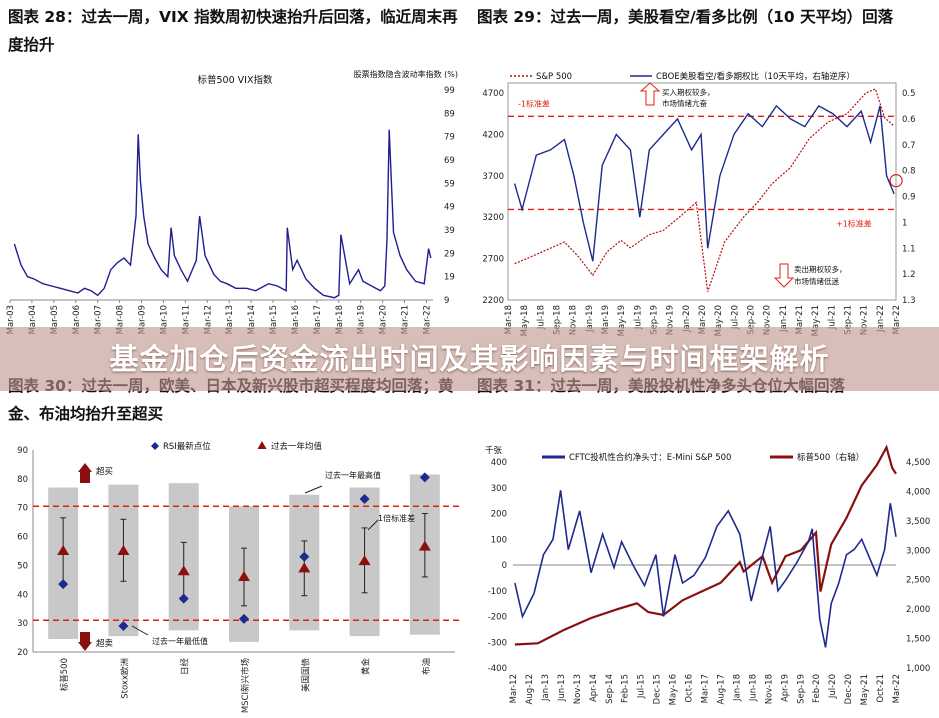  Describe the element at coordinates (784, 319) in the screenshot. I see `x-tick-label: Jan-21` at that location.